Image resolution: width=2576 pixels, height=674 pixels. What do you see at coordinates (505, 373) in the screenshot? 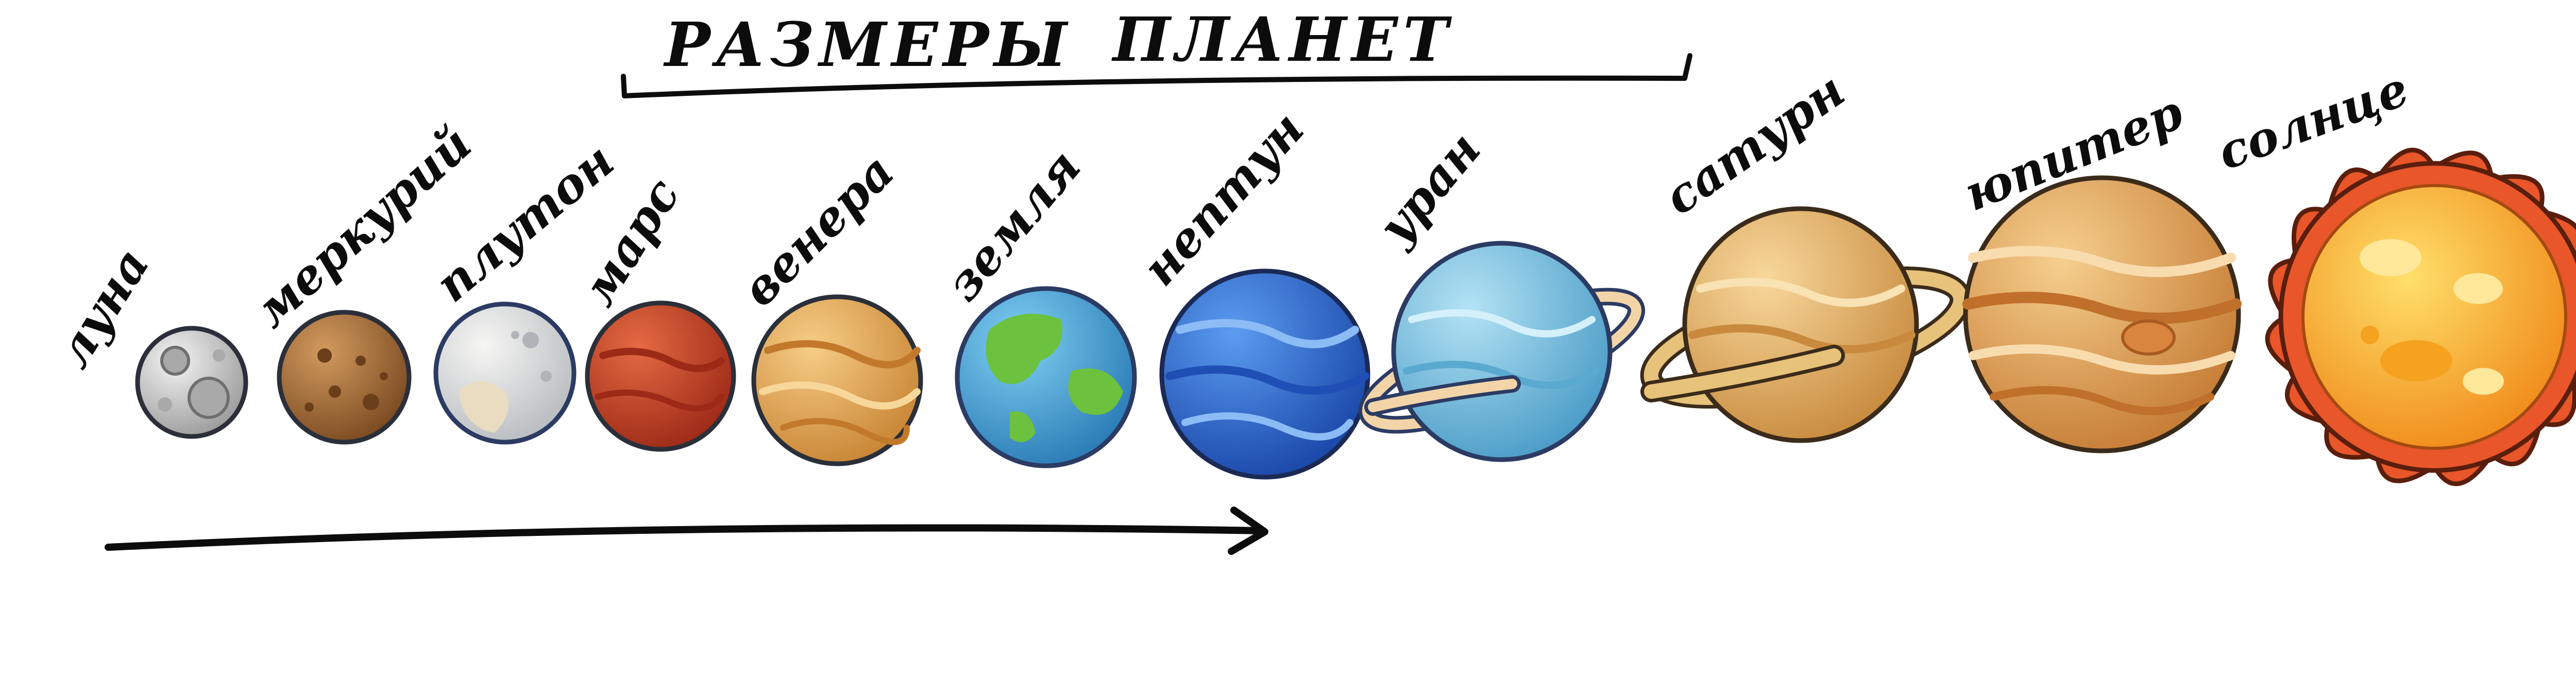
I see `pluto-planet` at bounding box center [505, 373].